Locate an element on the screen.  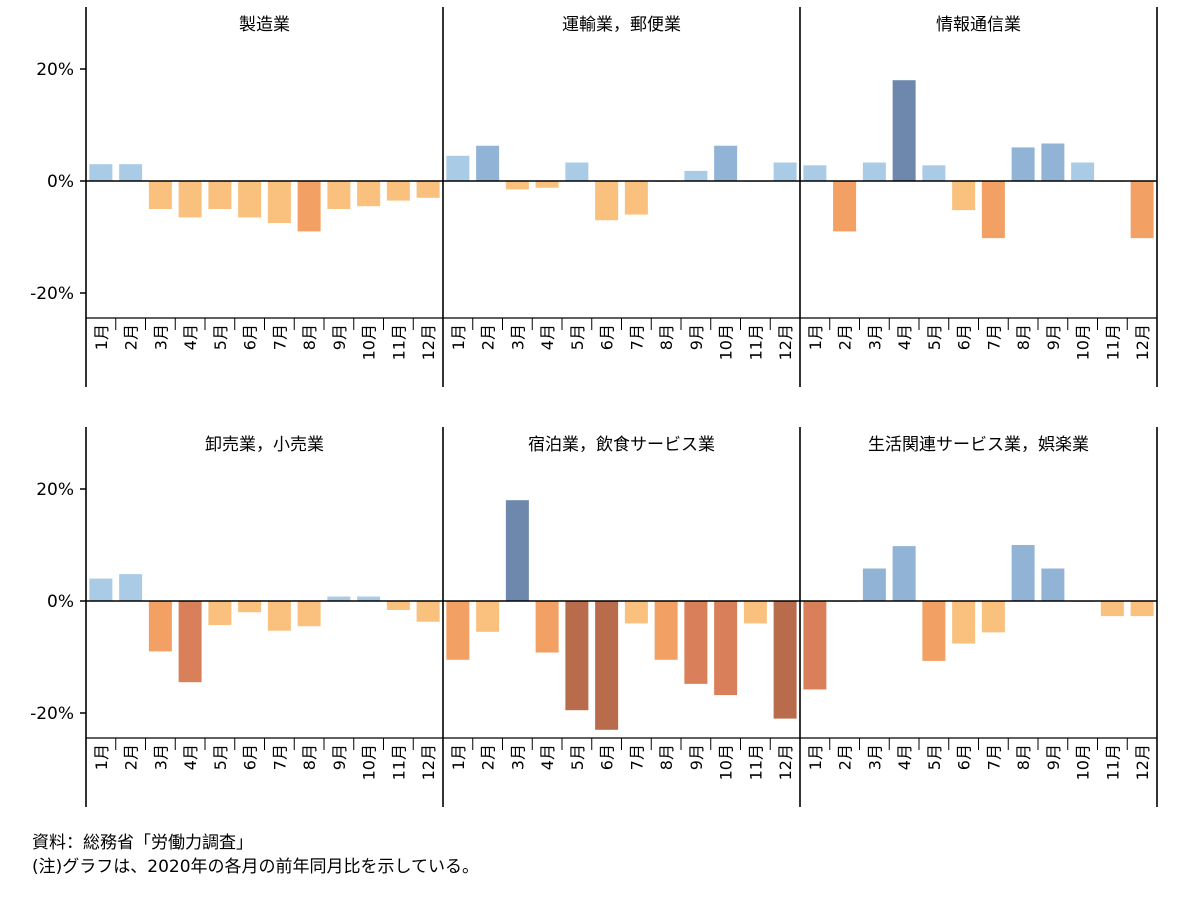
panel-6: 生活関連サービス業，娯楽業 1月 2月 3月 4月 5月 6月 7月 8月 9月 10月 11月 12月 is located at coordinates (978, 617).